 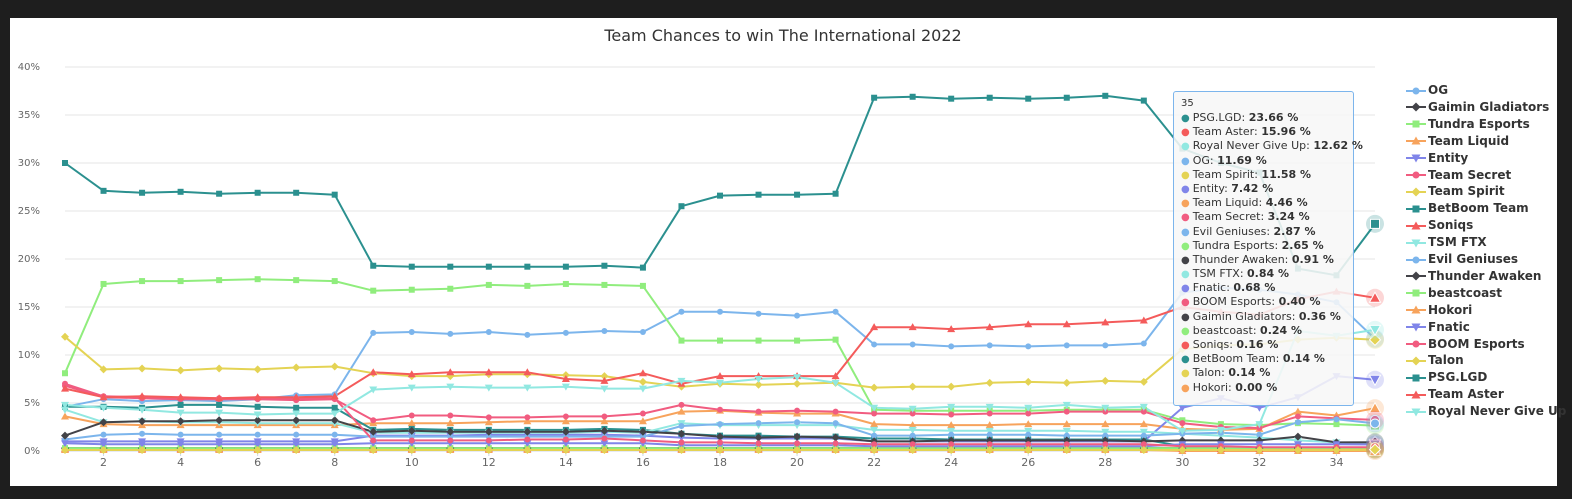 I want to click on y-tick-label: 40%, so click(x=29, y=67).